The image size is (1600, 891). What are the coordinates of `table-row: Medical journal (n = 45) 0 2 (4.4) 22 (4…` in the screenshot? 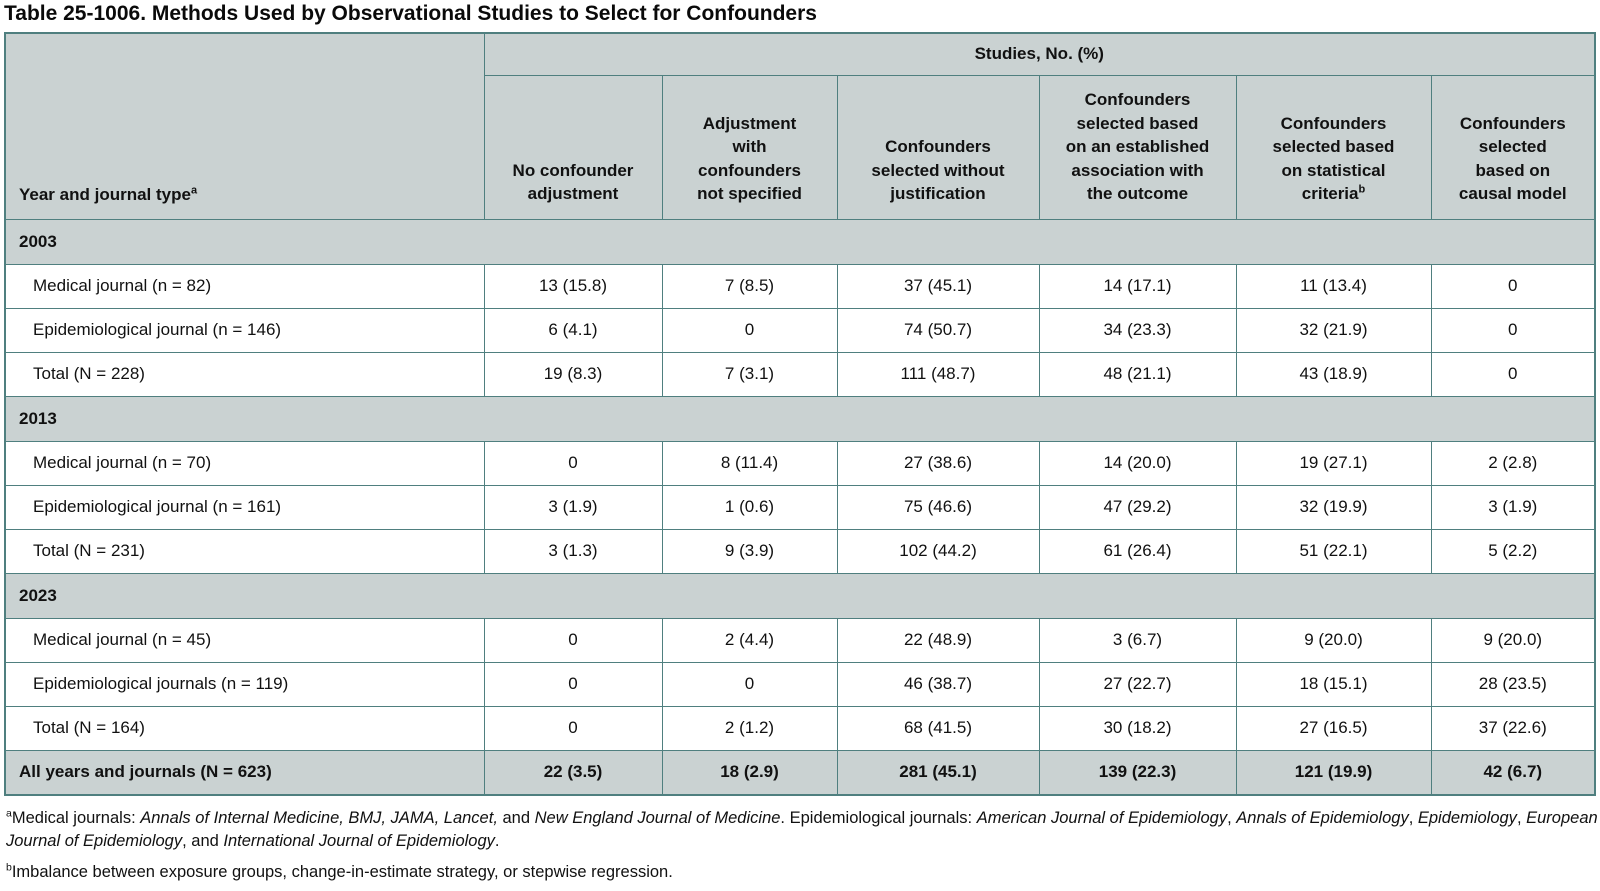 It's located at (800, 640).